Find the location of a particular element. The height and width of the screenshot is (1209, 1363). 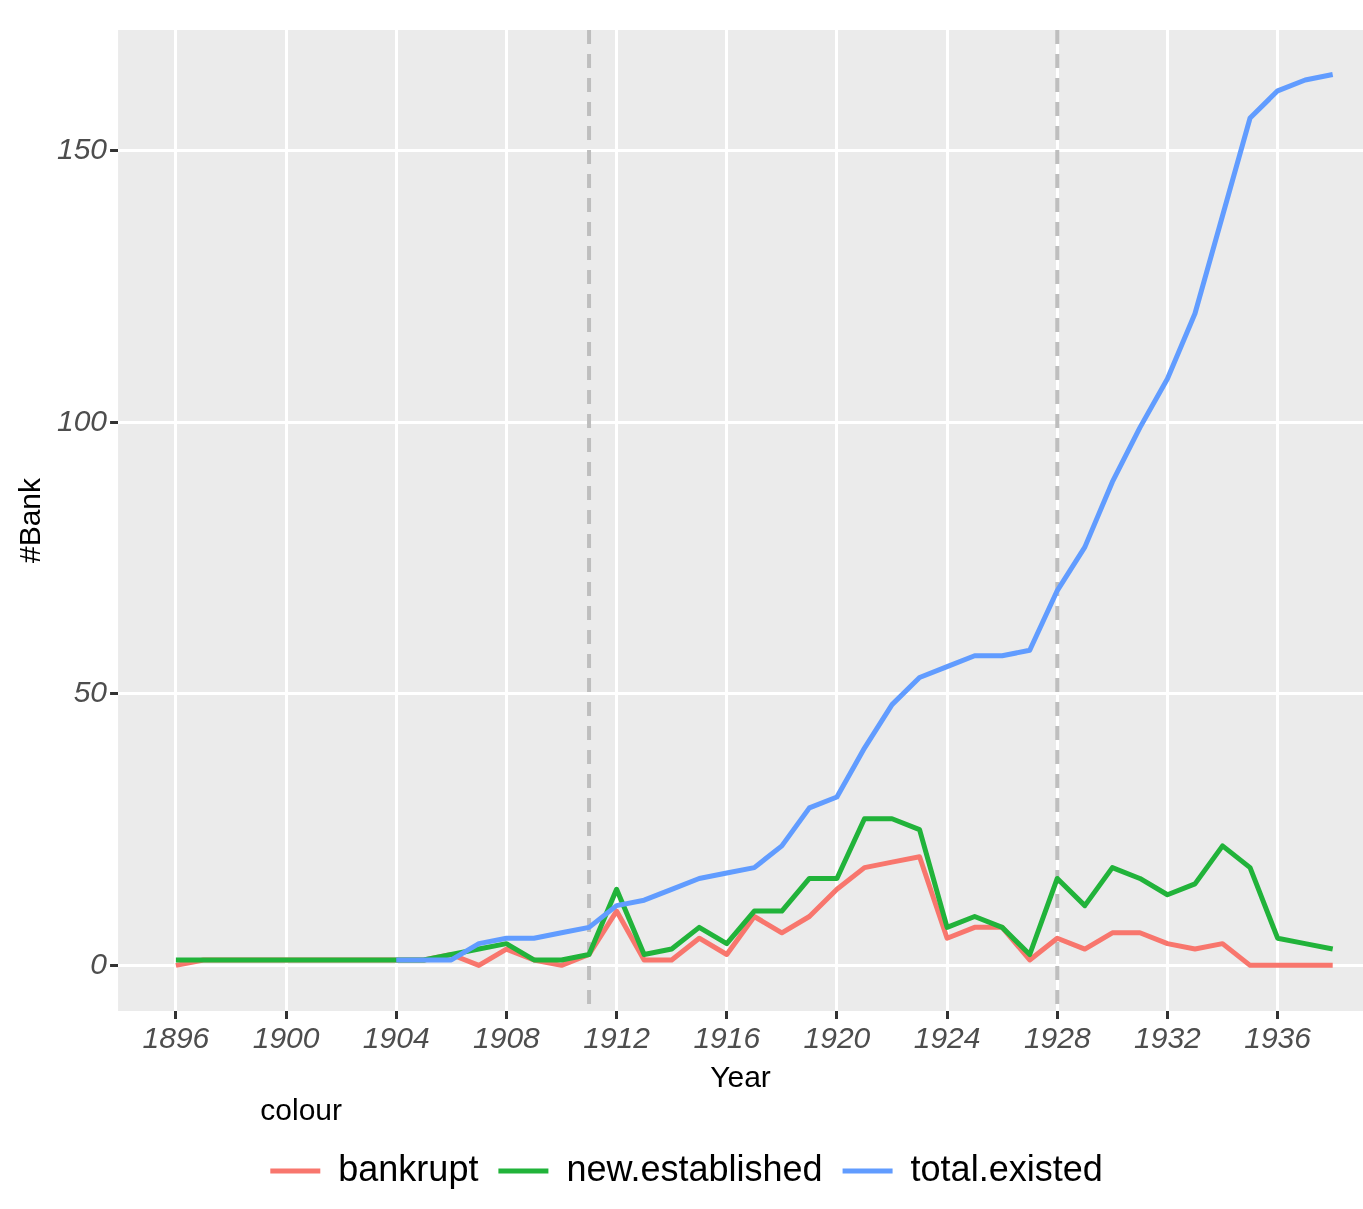

x-tick-label: 1912 is located at coordinates (617, 1038).